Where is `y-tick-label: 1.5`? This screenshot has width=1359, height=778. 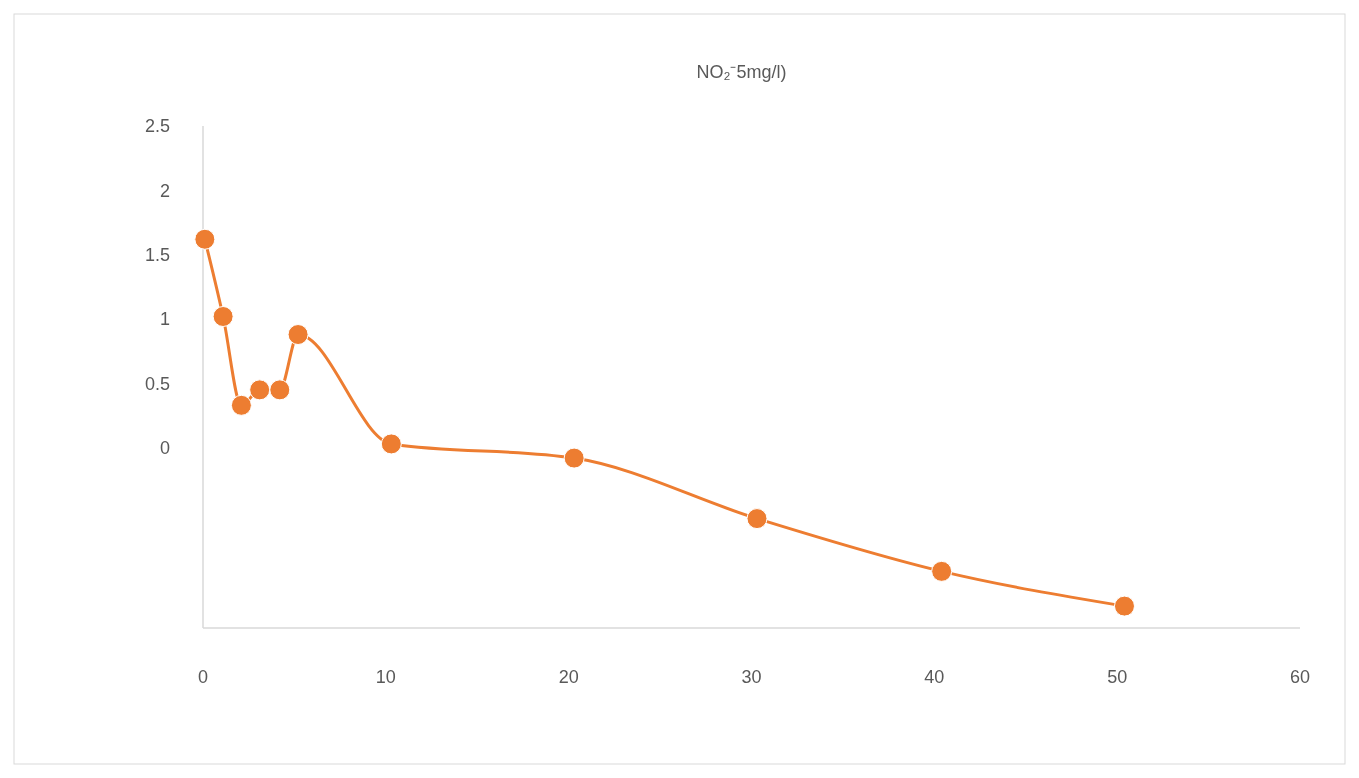 y-tick-label: 1.5 is located at coordinates (157, 255).